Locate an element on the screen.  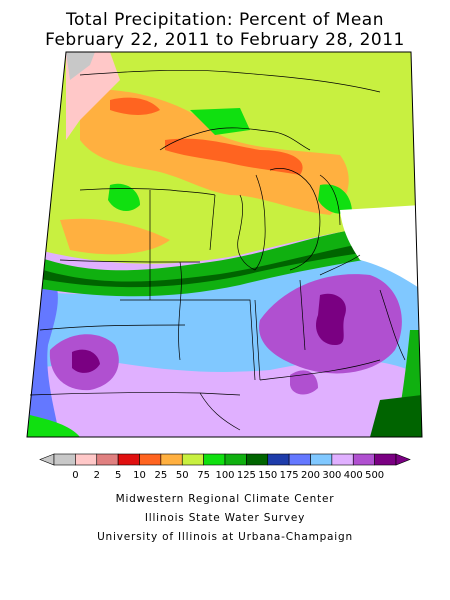
map-date-range: February 22, 2011 to February 28, 2011 is located at coordinates (225, 40).